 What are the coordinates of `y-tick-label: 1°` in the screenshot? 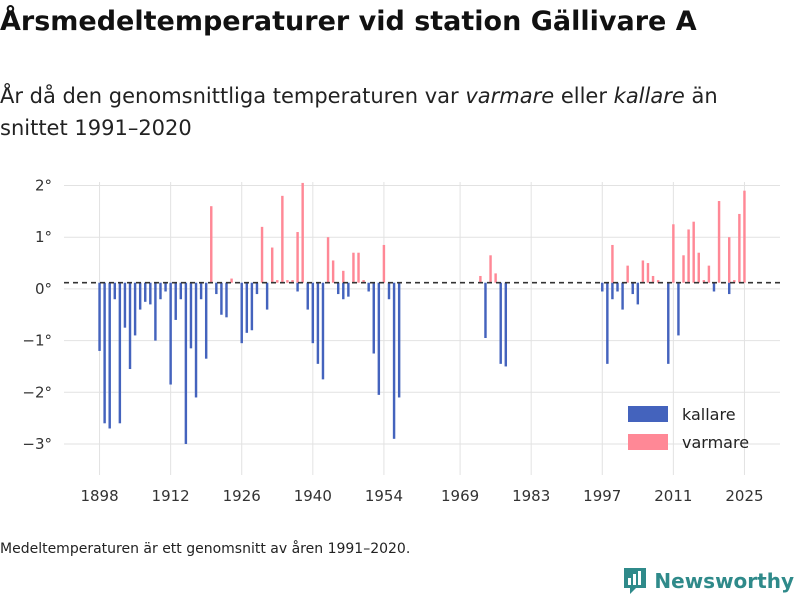 It's located at (43, 237).